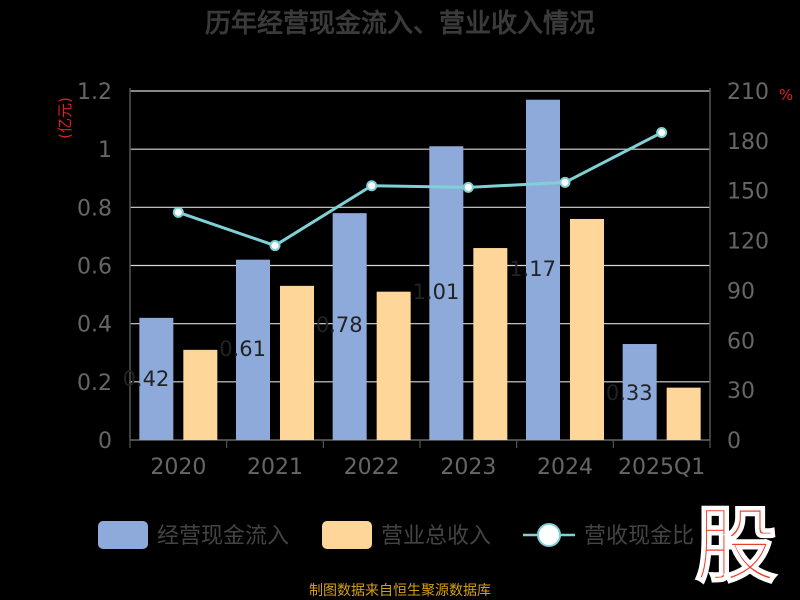  I want to click on x-tick-label: 2021, so click(275, 467).